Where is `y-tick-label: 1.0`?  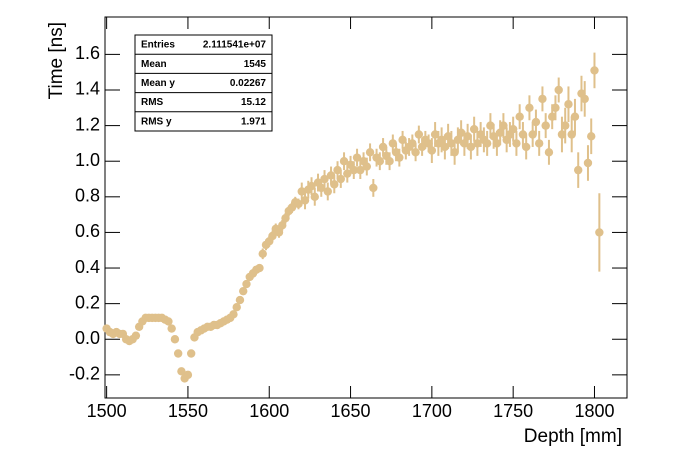
y-tick-label: 1.0 is located at coordinates (87, 160).